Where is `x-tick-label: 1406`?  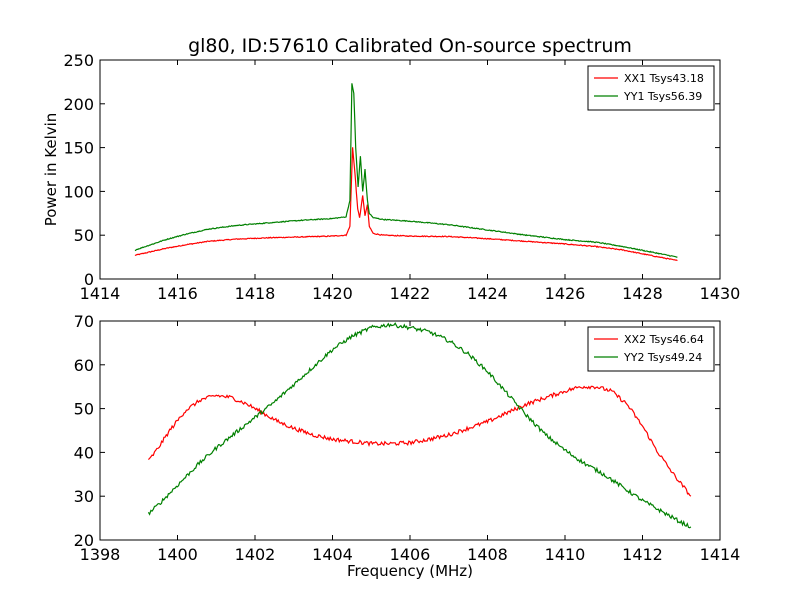
x-tick-label: 1406 is located at coordinates (410, 554).